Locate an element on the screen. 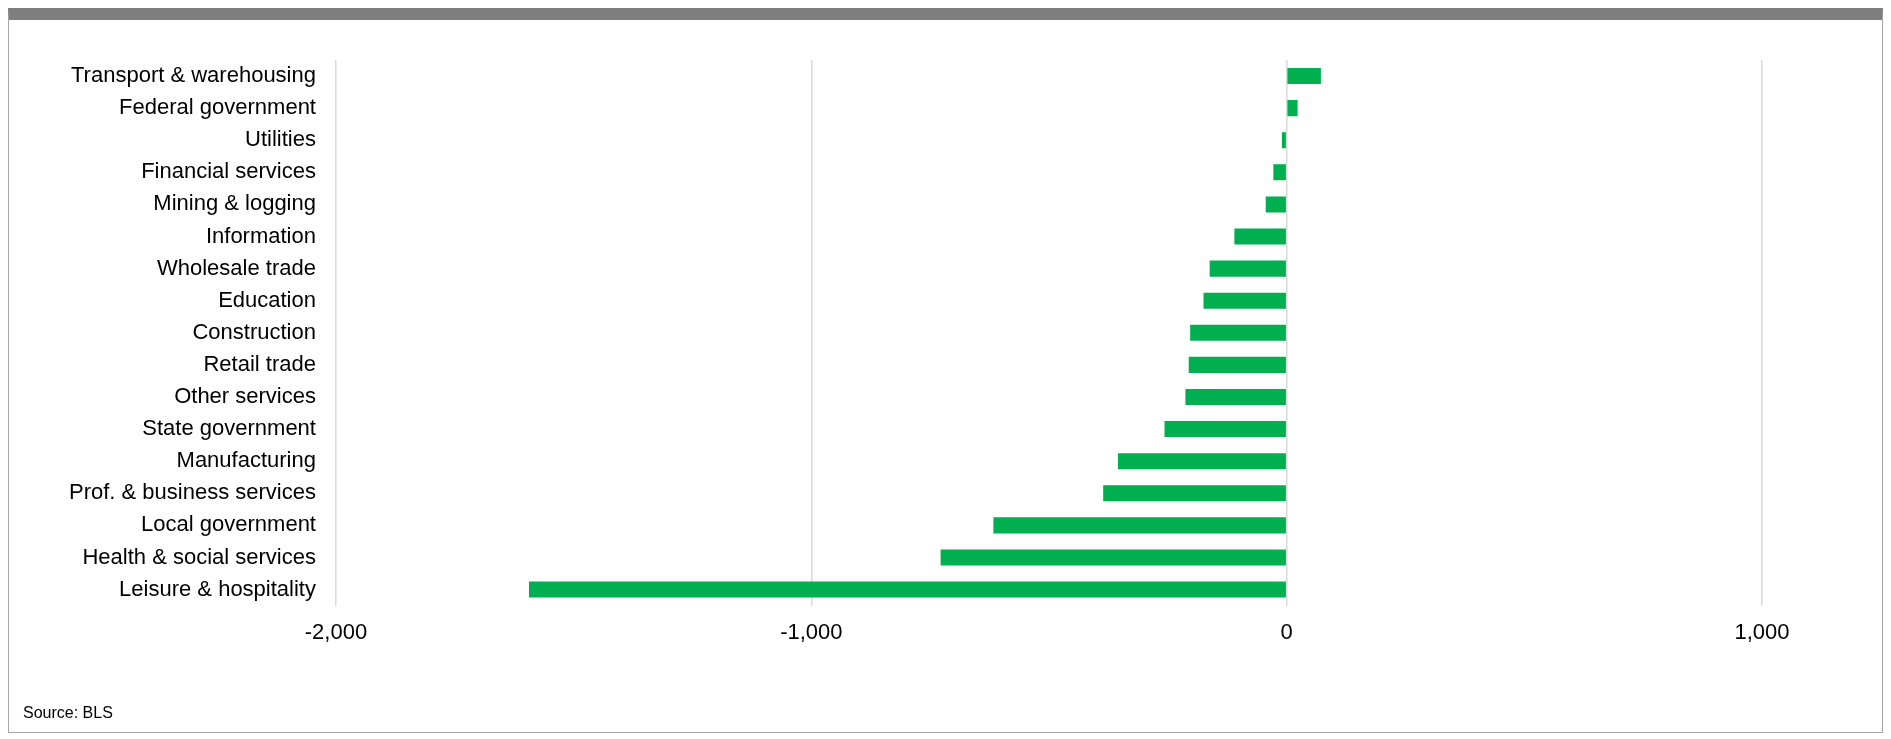 The width and height of the screenshot is (1891, 739). y-tick-label: Federal government is located at coordinates (217, 107).